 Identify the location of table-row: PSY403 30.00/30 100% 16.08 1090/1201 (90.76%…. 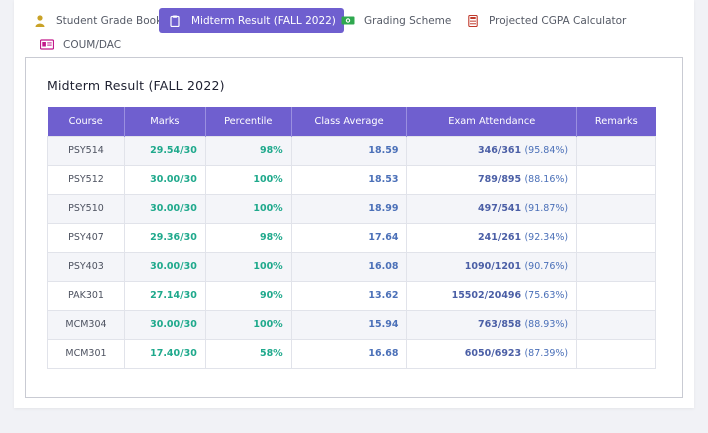
(351, 266).